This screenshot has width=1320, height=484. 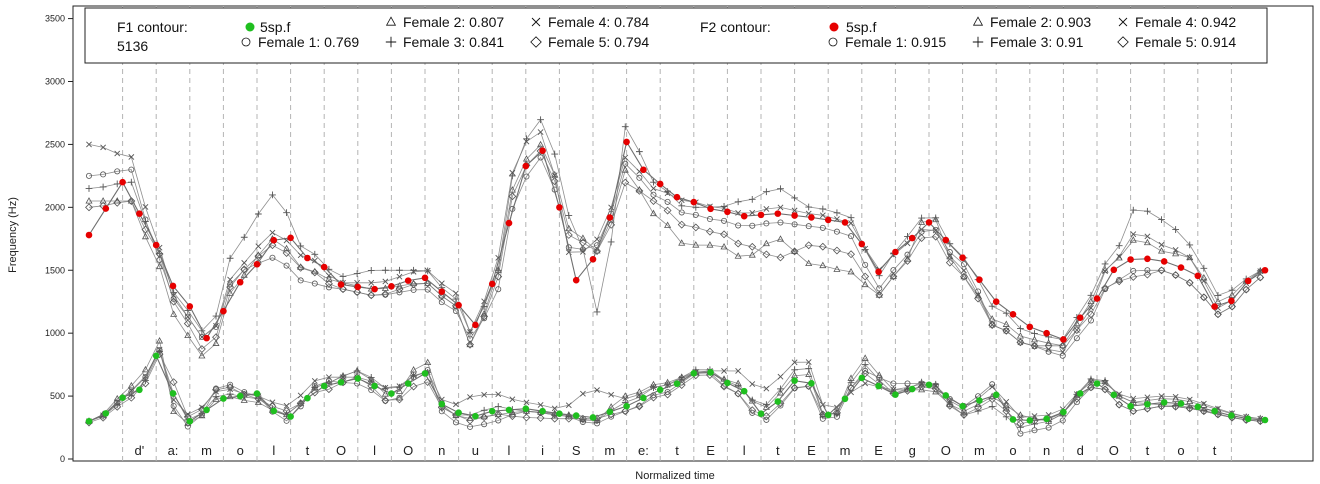 I want to click on segment-label: d', so click(x=140, y=450).